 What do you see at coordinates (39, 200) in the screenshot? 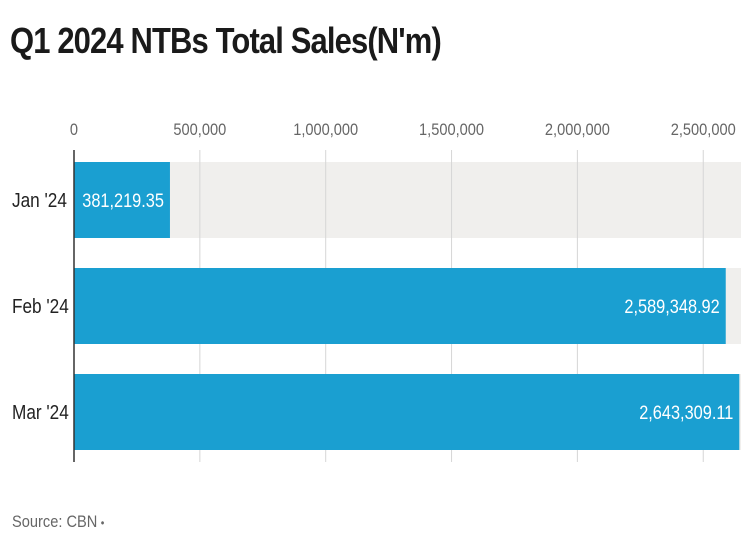
I see `category-label: Jan '24` at bounding box center [39, 200].